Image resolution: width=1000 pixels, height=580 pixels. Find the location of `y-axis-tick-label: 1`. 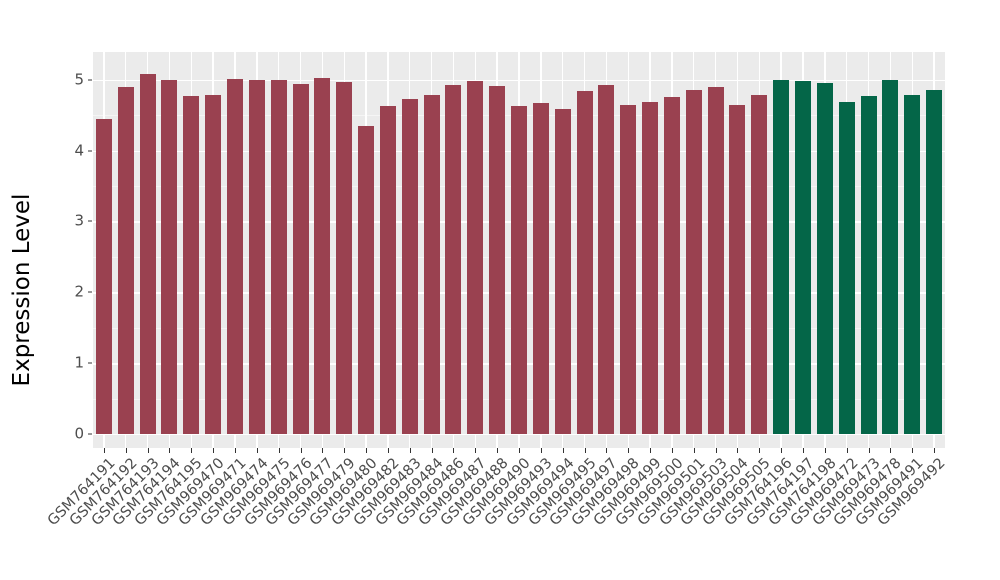

y-axis-tick-label: 1 is located at coordinates (79, 362).